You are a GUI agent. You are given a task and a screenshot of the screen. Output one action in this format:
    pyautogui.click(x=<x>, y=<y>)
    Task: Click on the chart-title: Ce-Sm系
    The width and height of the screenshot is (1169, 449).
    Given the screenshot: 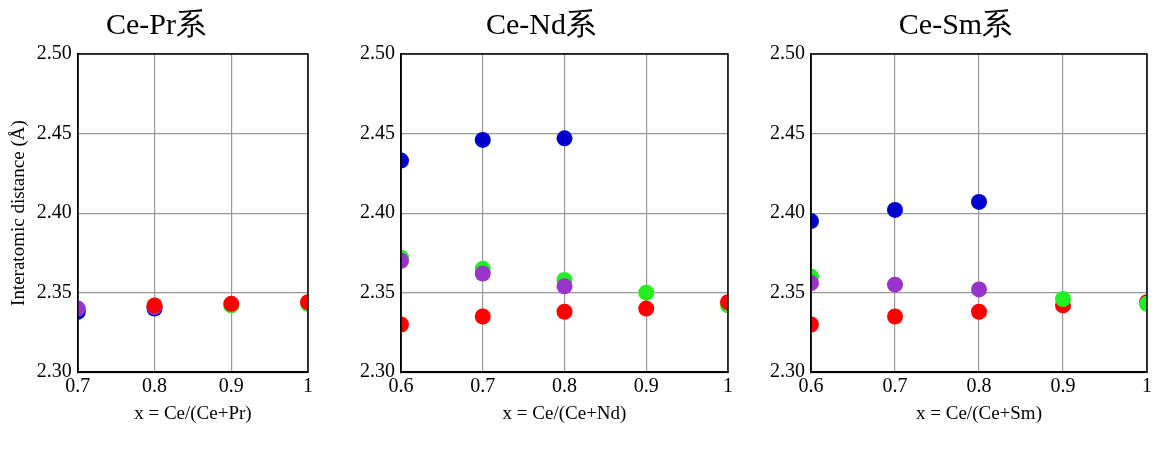 What is the action you would take?
    pyautogui.click(x=955, y=23)
    